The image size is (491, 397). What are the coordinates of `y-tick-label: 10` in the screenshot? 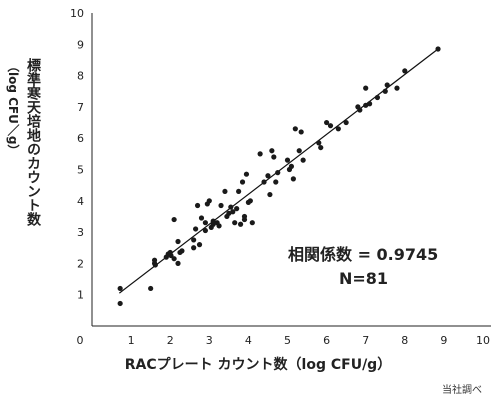 It's located at (77, 13).